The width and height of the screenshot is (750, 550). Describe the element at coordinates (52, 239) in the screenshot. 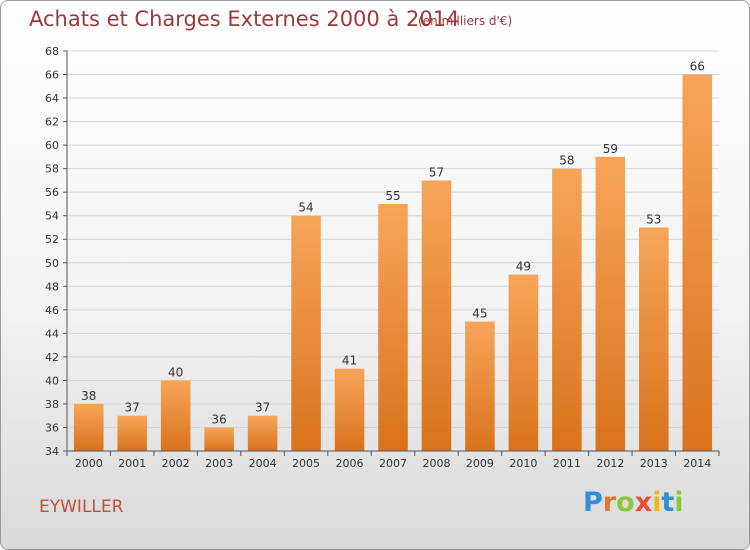

I see `y-tick-label: 52` at that location.